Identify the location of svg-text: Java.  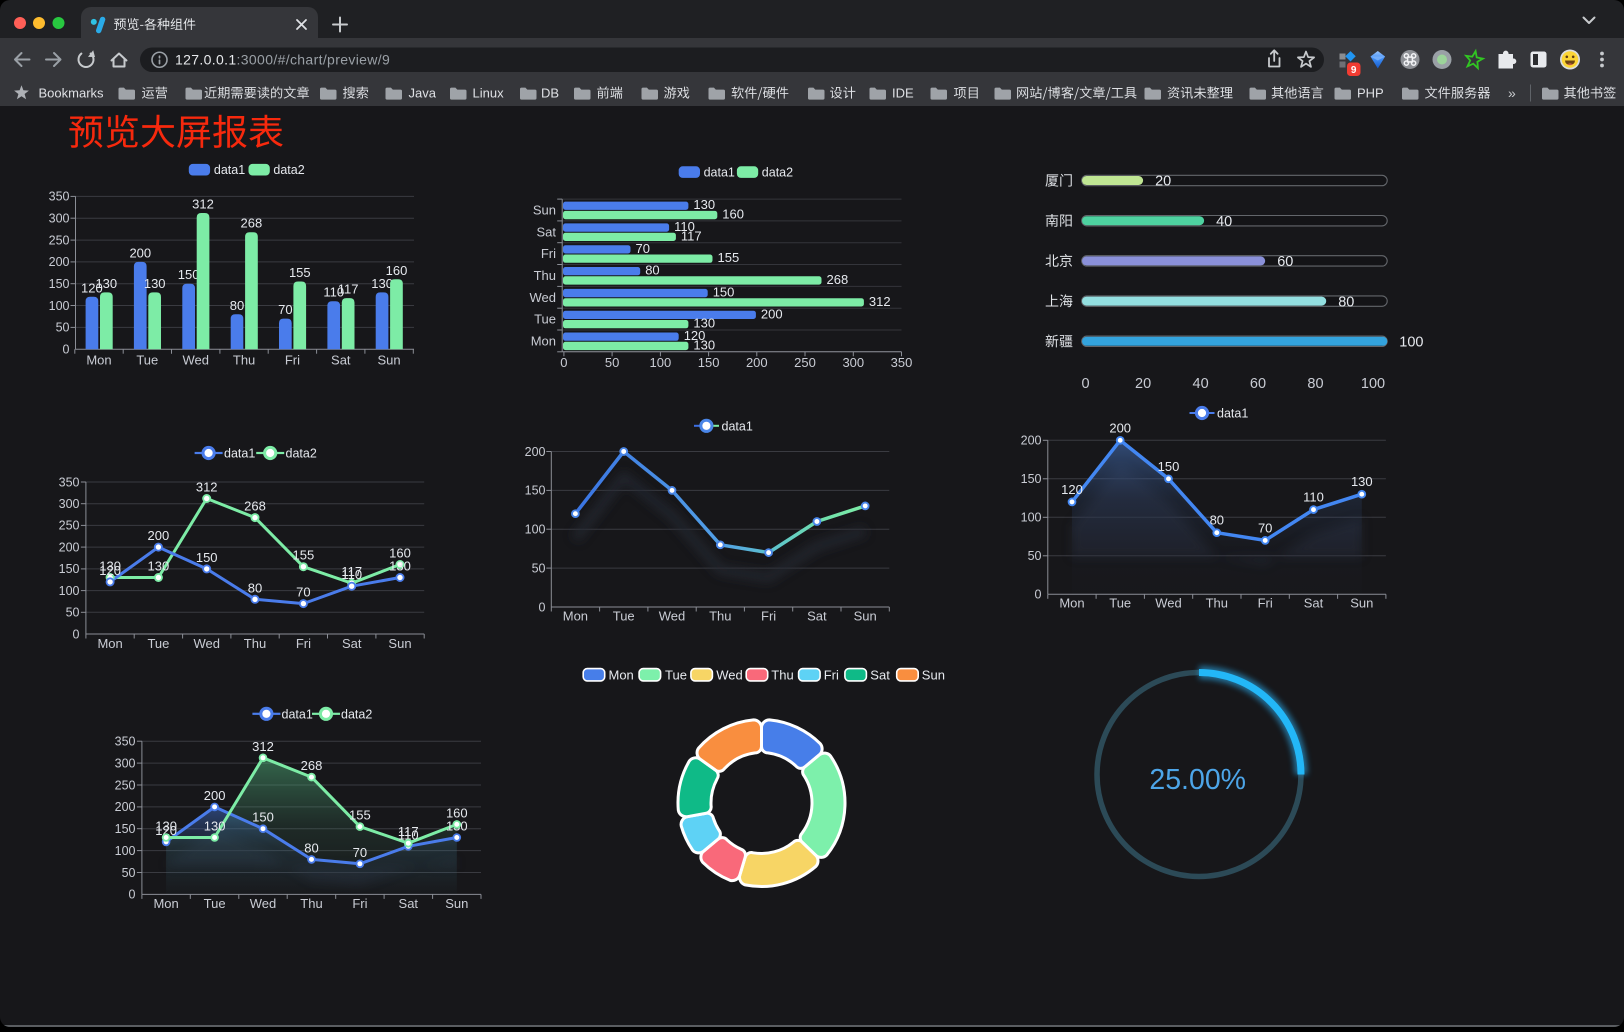
(423, 93).